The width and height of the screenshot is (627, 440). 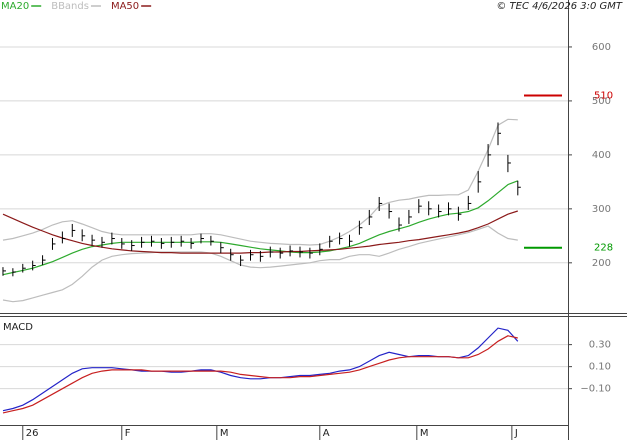 I want to click on y-tick-label: 0.10, so click(x=600, y=367).